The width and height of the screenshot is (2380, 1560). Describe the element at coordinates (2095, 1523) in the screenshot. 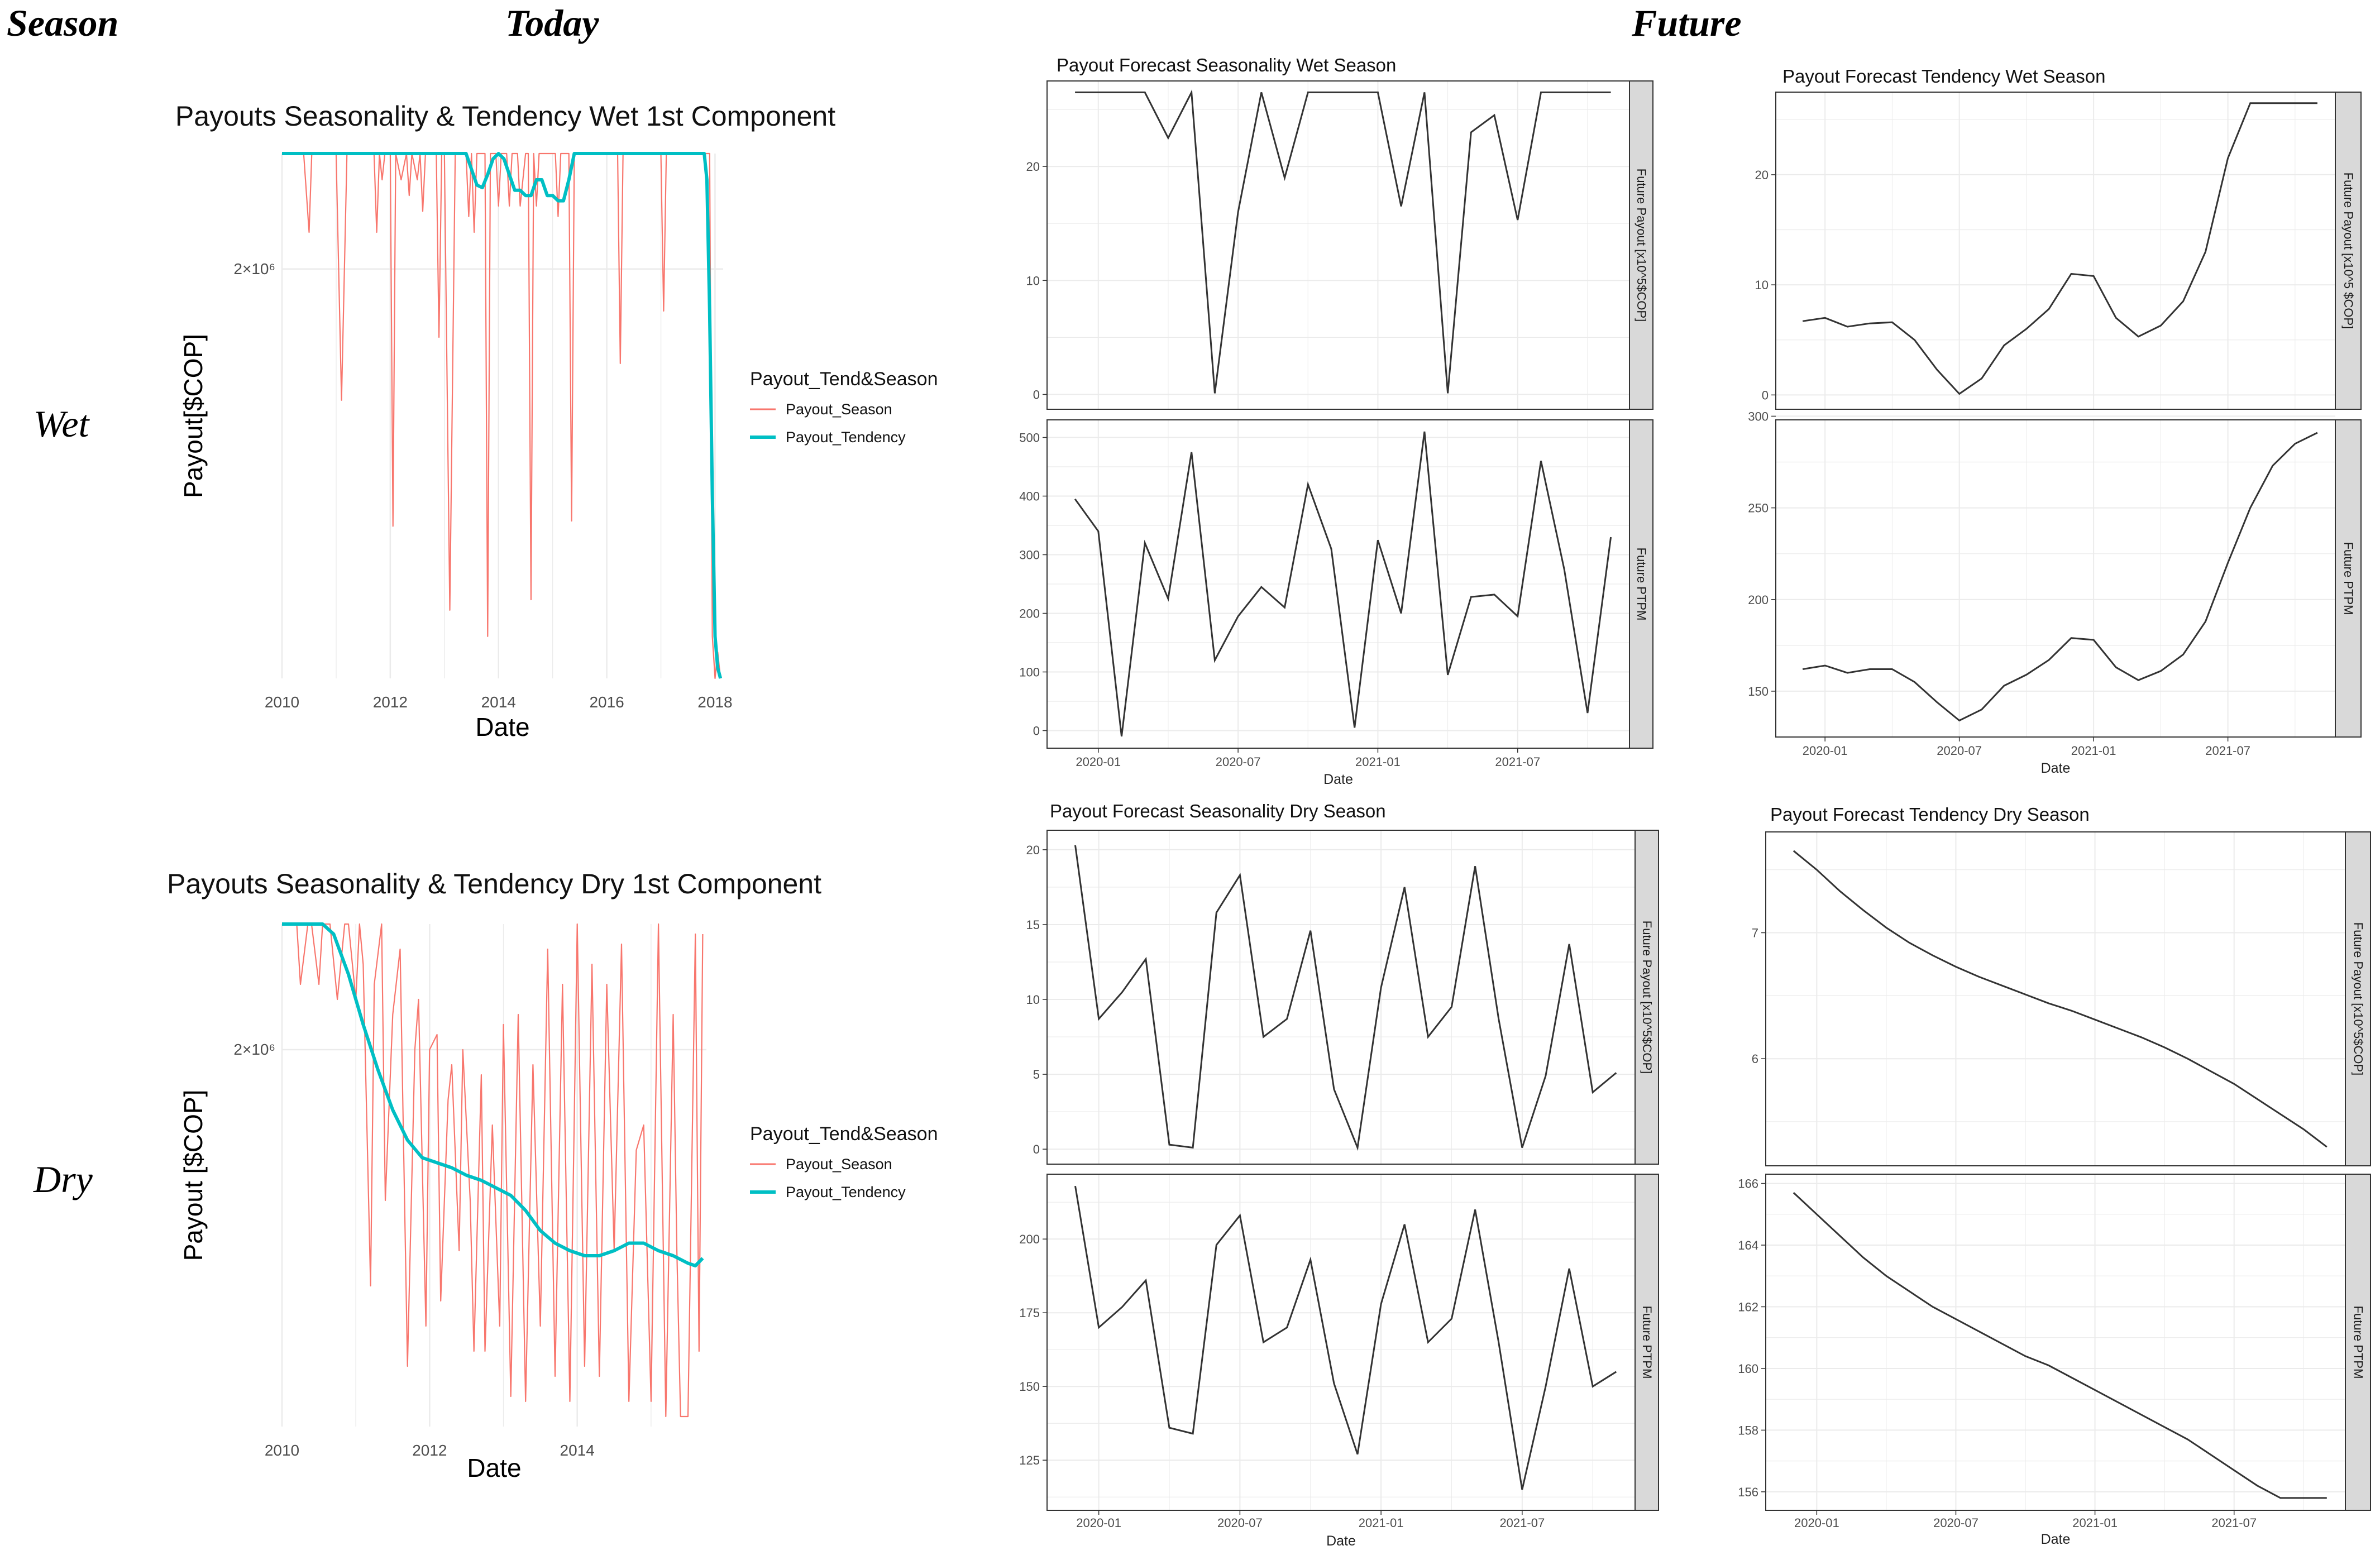

I see `future-tendency-dry-x-tick-label: 2021-01` at that location.